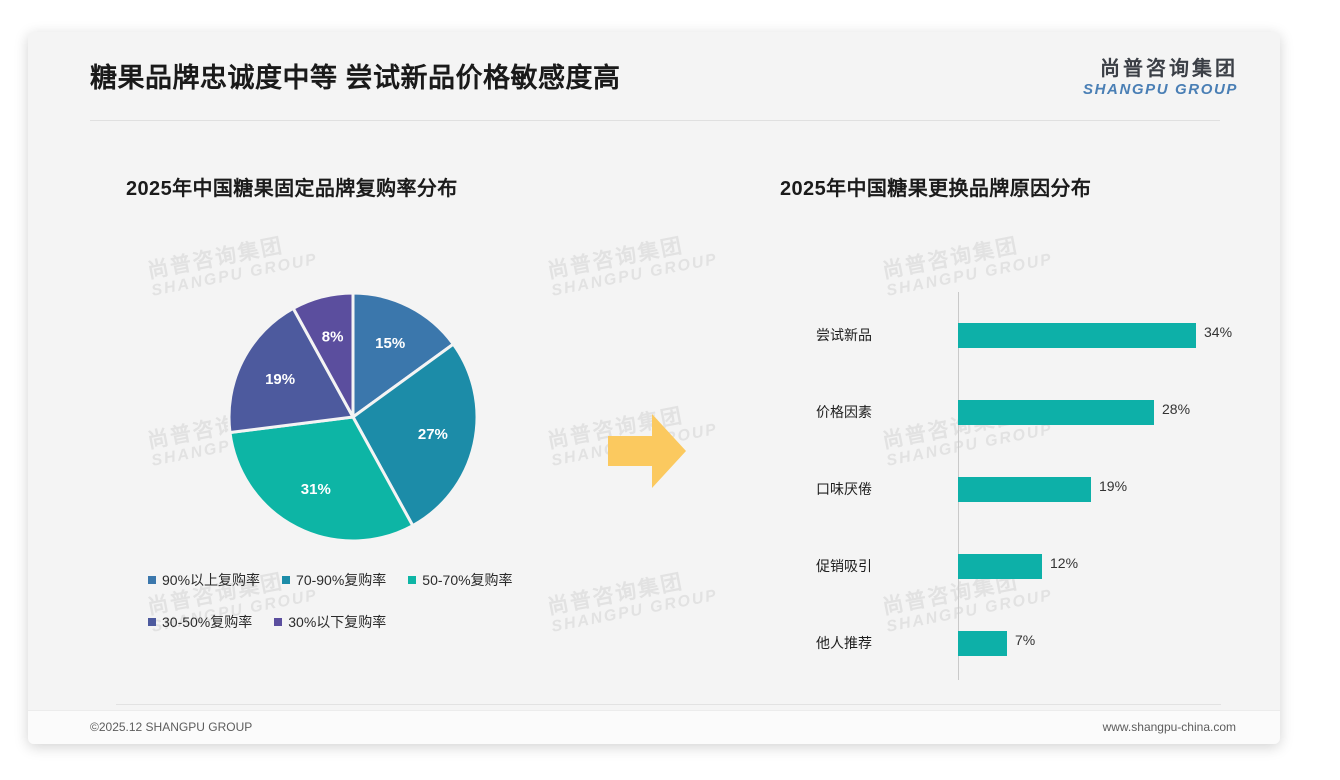 The image size is (1340, 780). I want to click on legend-item-label: 90%以上复购率, so click(211, 580).